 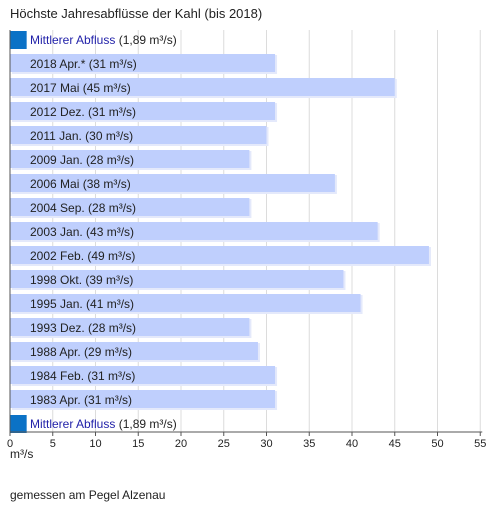 I want to click on reference-top-bar, so click(x=18, y=40).